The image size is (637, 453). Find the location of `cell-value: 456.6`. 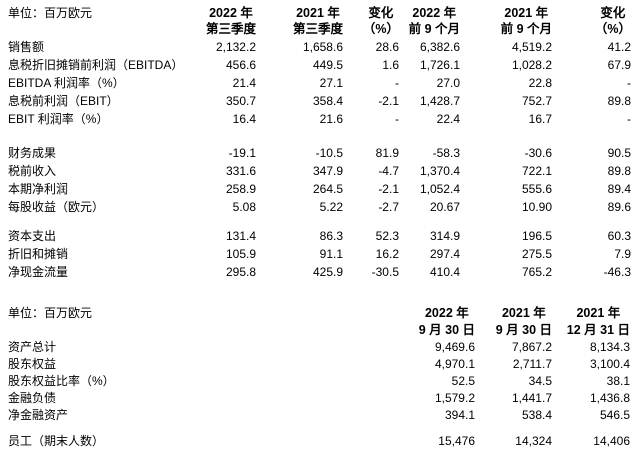

cell-value: 456.6 is located at coordinates (240, 65).